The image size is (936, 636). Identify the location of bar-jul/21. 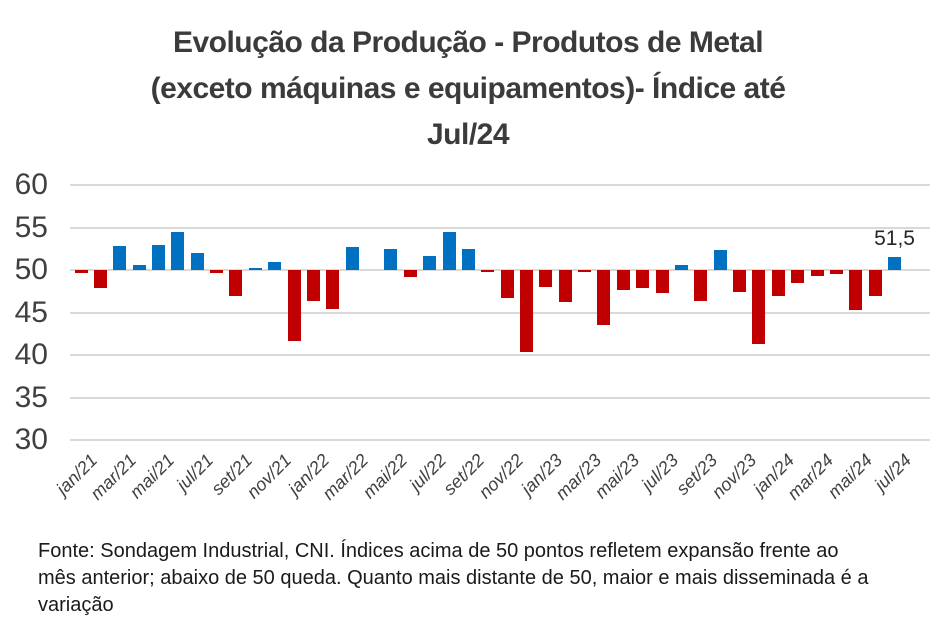
(197, 261).